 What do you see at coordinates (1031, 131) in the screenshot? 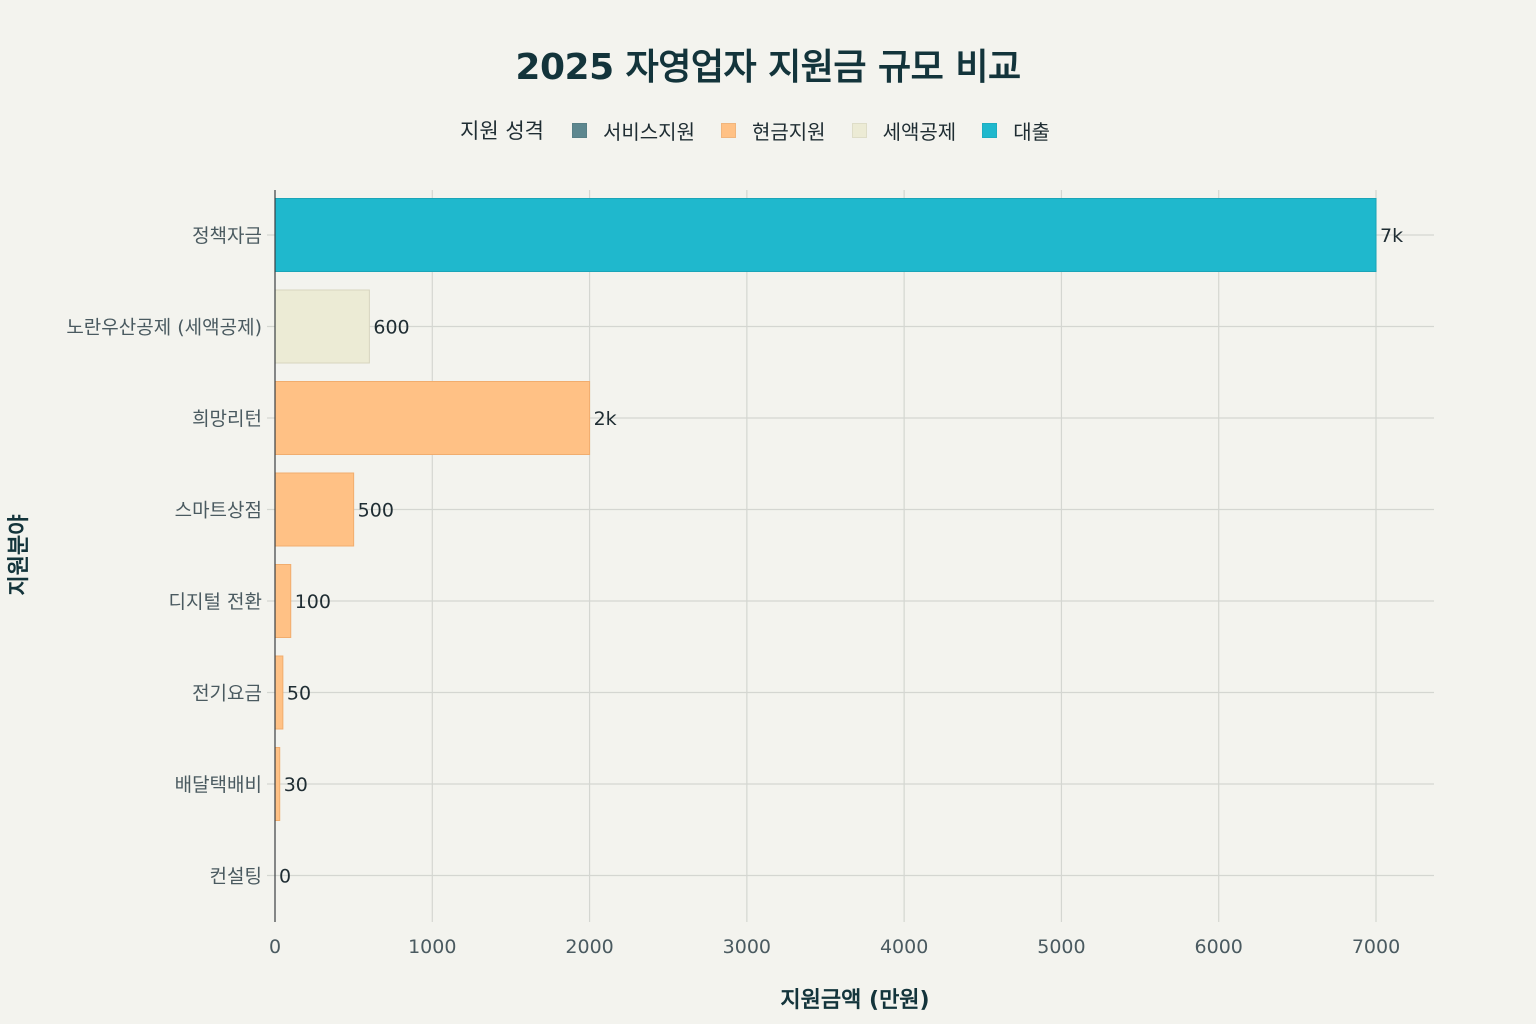
I see `legend-label-loan: 대출` at bounding box center [1031, 131].